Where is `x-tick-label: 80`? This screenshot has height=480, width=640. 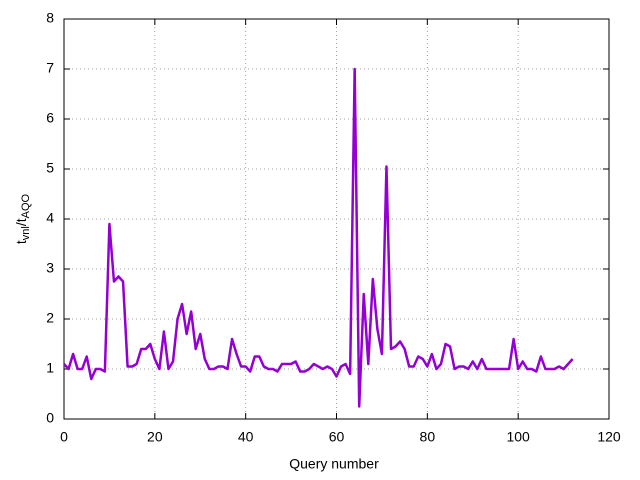 x-tick-label: 80 is located at coordinates (428, 437).